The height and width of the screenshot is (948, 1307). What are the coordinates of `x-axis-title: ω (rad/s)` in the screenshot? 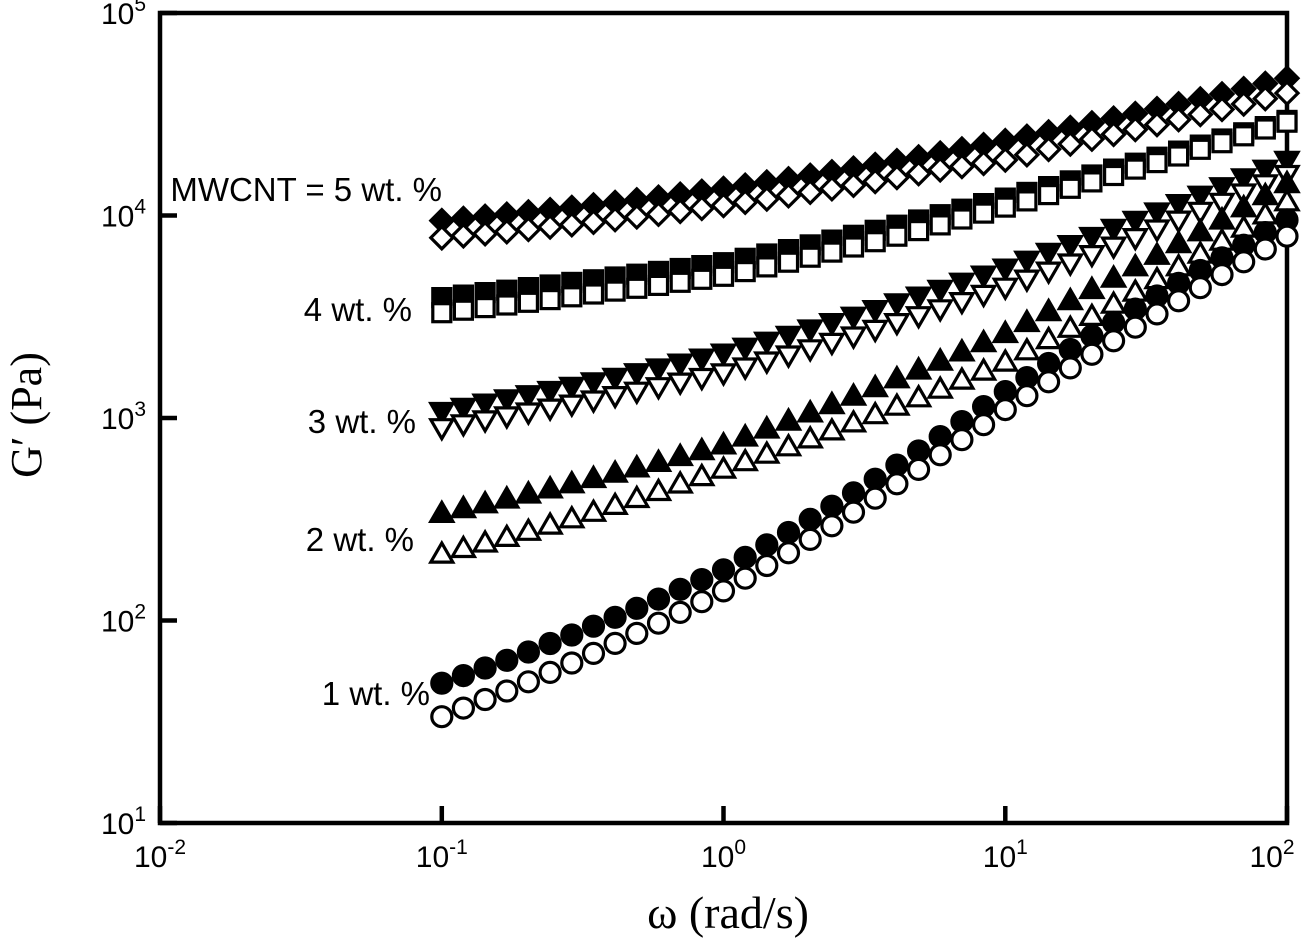 It's located at (728, 912).